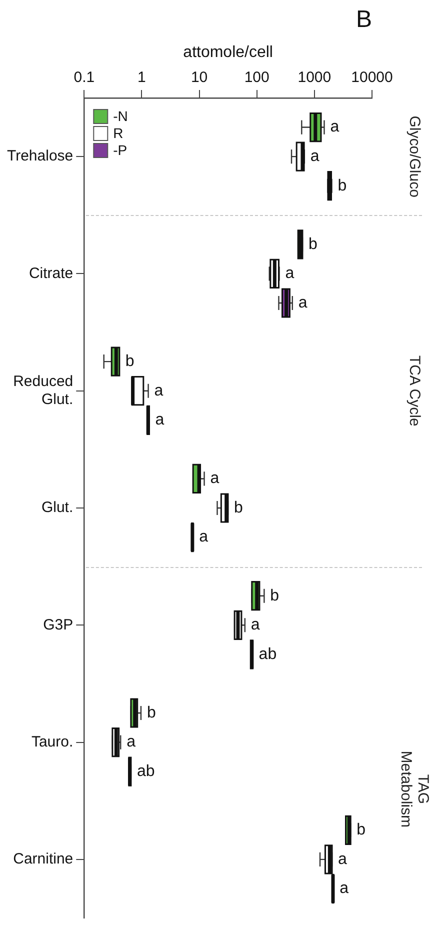  Describe the element at coordinates (40, 156) in the screenshot. I see `y-tick-label: Trehalose` at that location.